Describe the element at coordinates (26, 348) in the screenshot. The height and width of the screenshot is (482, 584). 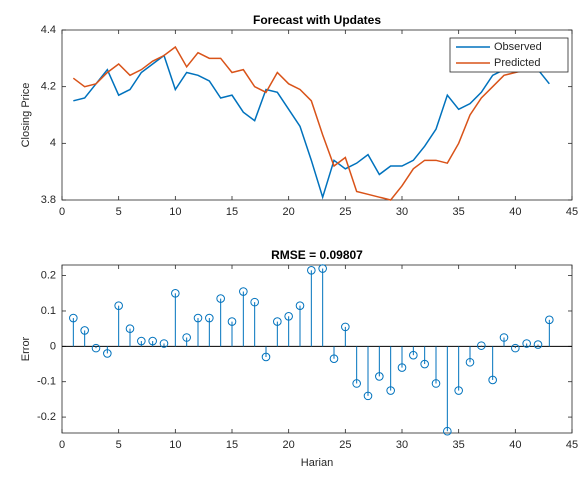
I see `y-axis-label: Error` at that location.